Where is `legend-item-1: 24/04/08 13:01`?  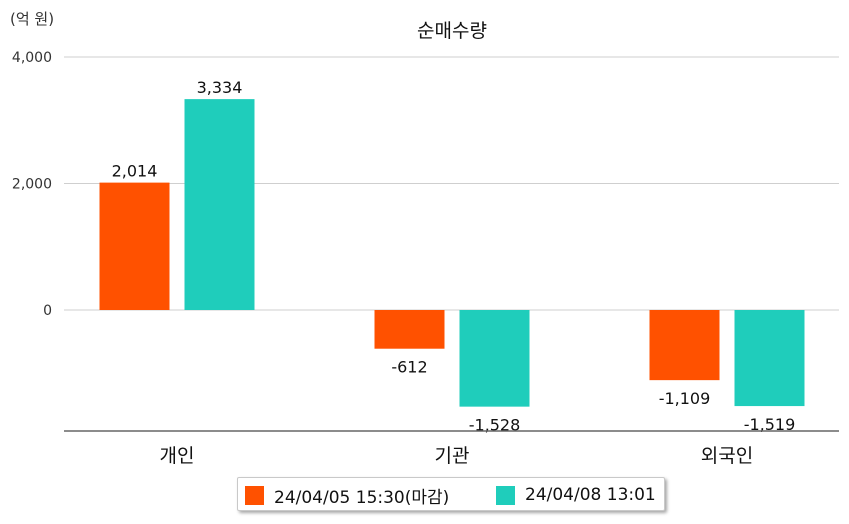
legend-item-1: 24/04/08 13:01 is located at coordinates (576, 495).